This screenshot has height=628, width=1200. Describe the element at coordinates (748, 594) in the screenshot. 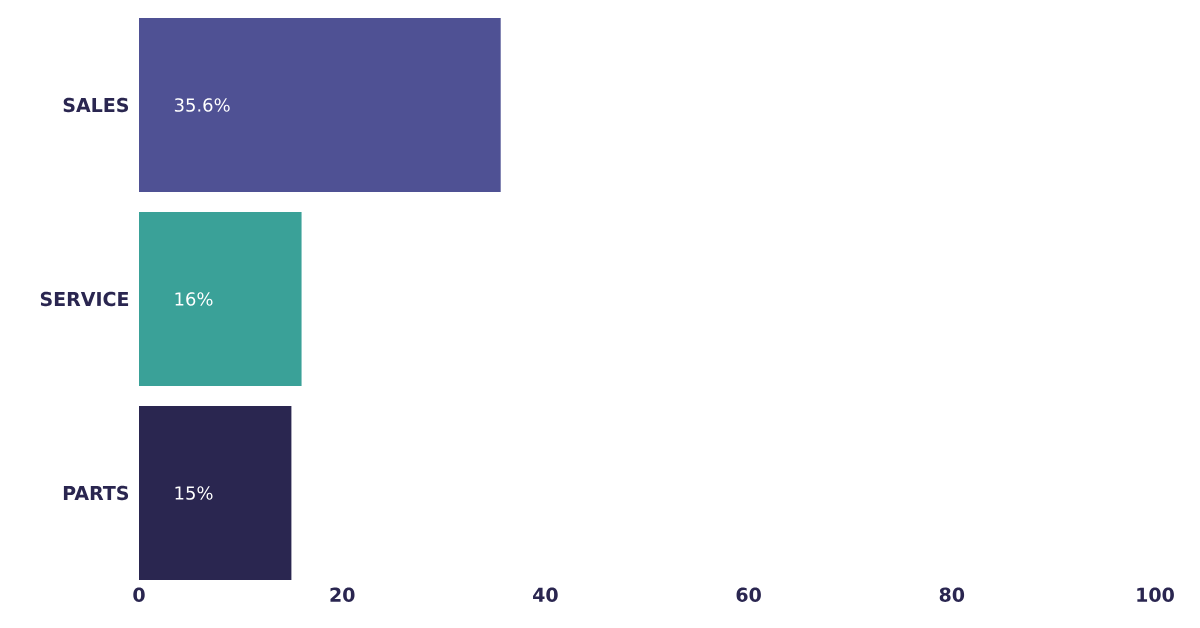

I see `x-tick-label: 60` at that location.